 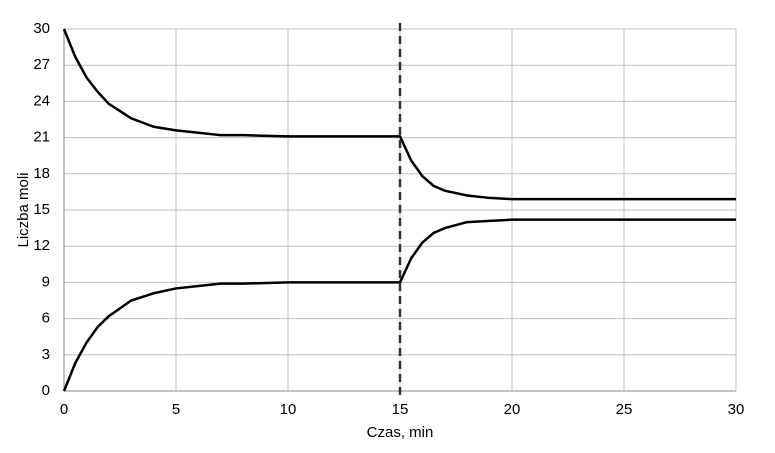 I want to click on x-tick-label: 30, so click(x=736, y=409).